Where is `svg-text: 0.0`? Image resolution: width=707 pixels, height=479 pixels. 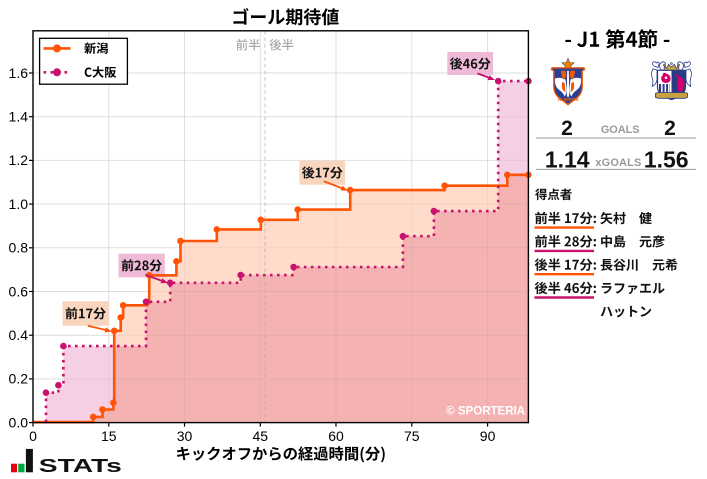
svg-text: 0.0 is located at coordinates (19, 422).